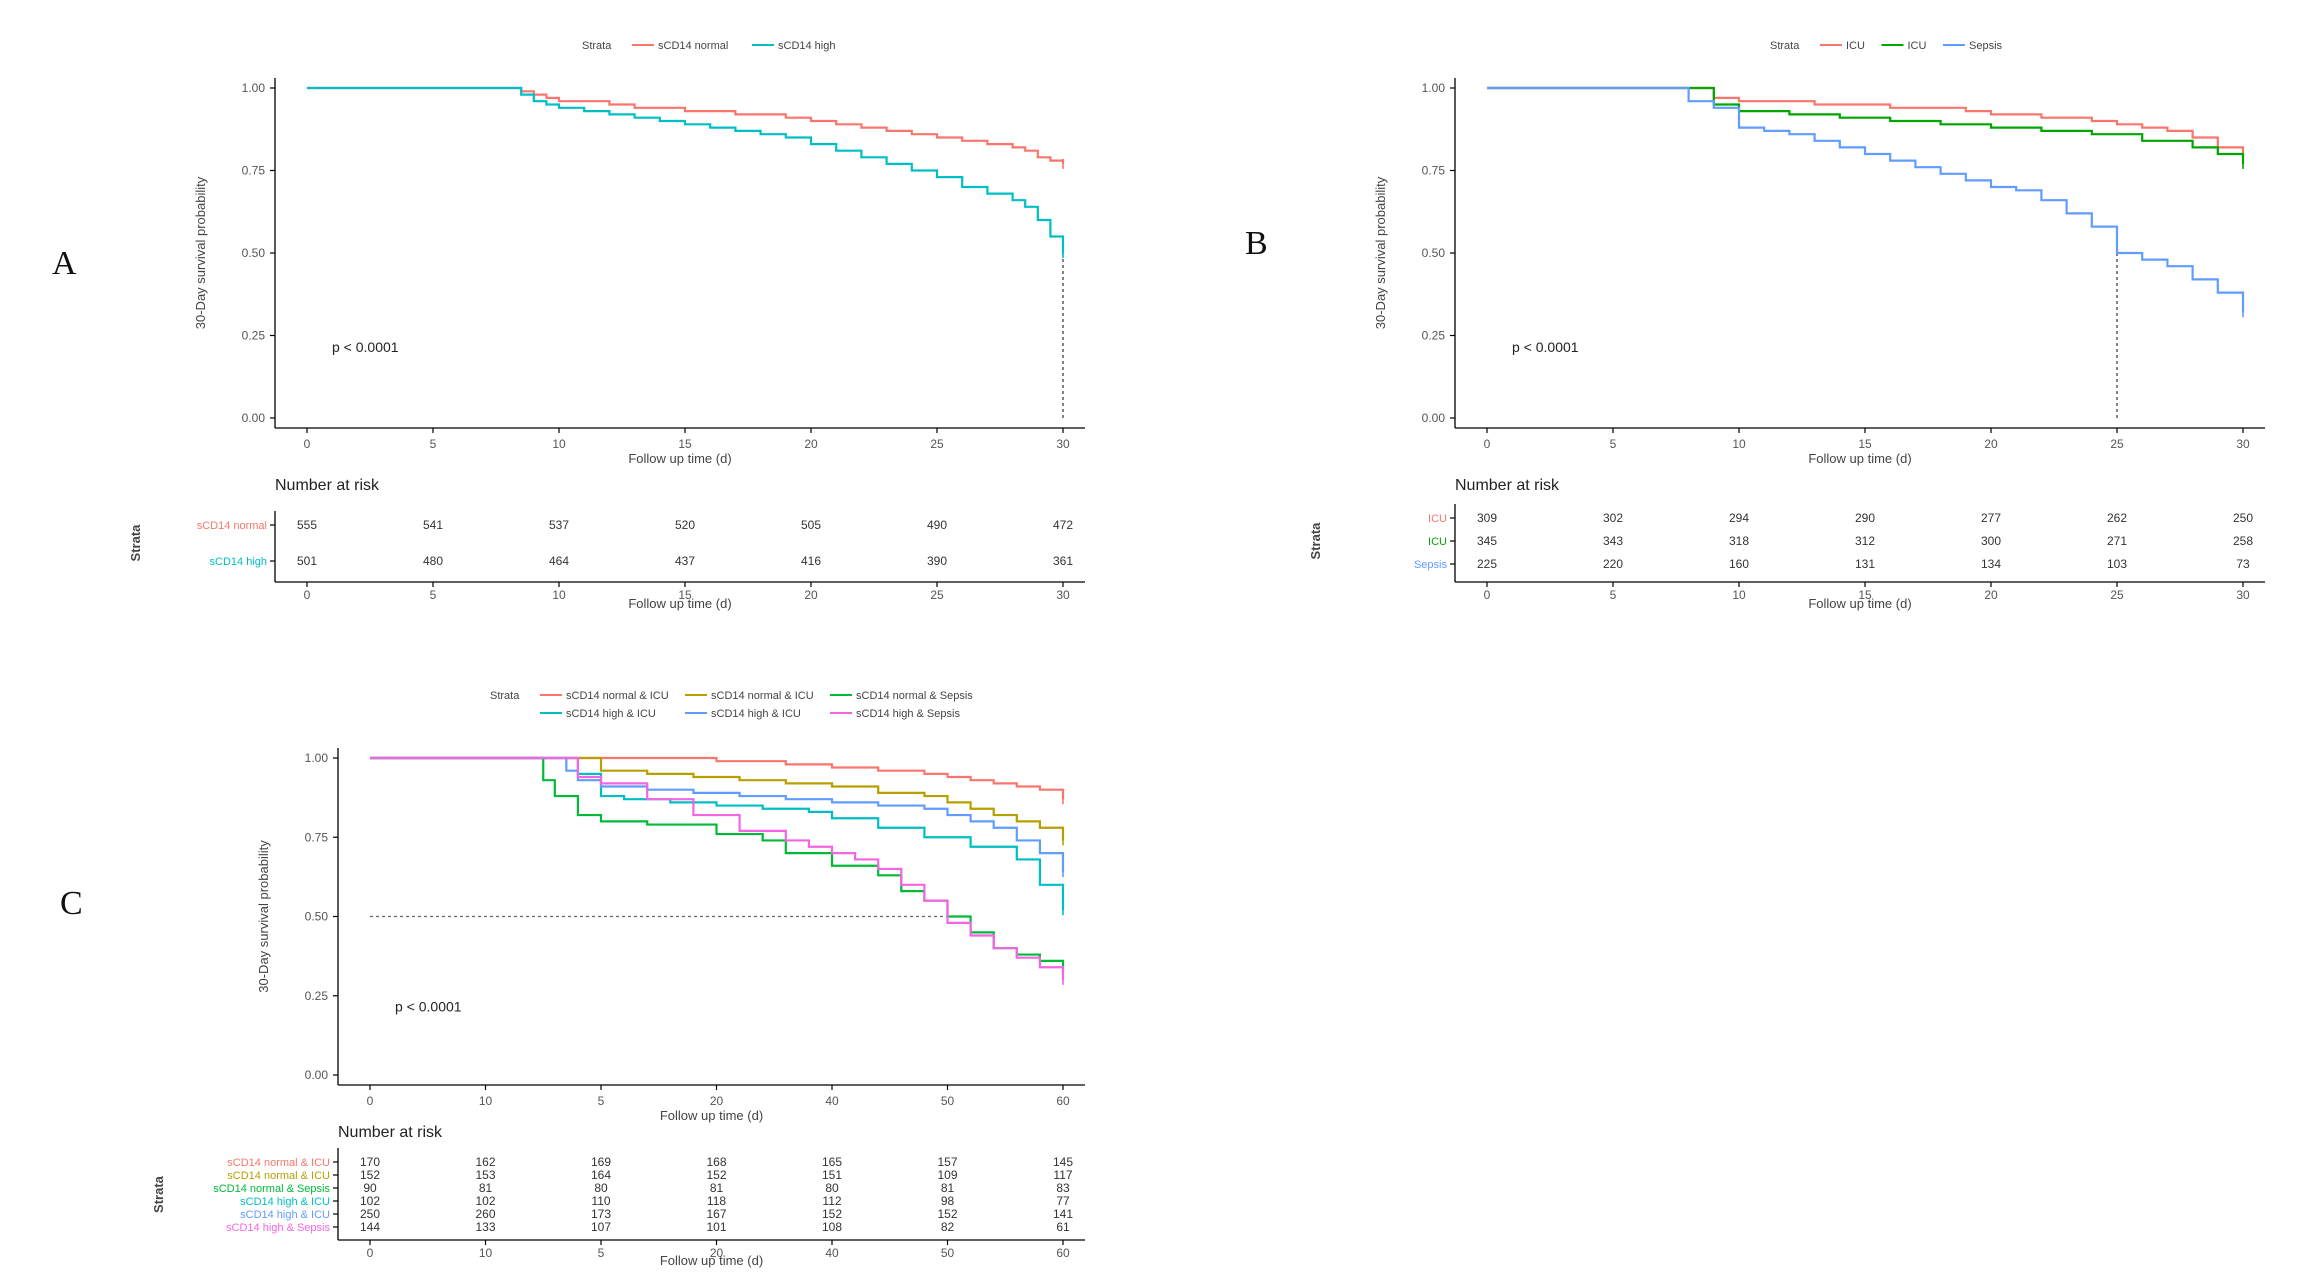 The height and width of the screenshot is (1288, 2317). What do you see at coordinates (1859, 458) in the screenshot?
I see `x-axis-label: Follow up time (d)` at bounding box center [1859, 458].